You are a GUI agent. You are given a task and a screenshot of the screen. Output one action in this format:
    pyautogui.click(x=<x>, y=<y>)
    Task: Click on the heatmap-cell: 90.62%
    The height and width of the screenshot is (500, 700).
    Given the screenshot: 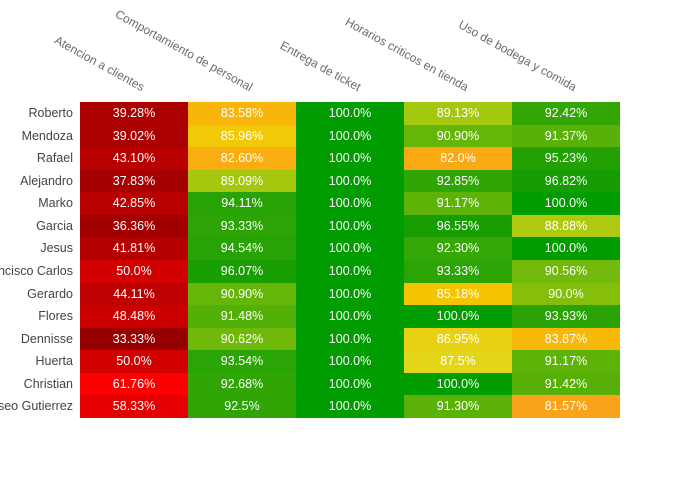 What is the action you would take?
    pyautogui.click(x=242, y=339)
    